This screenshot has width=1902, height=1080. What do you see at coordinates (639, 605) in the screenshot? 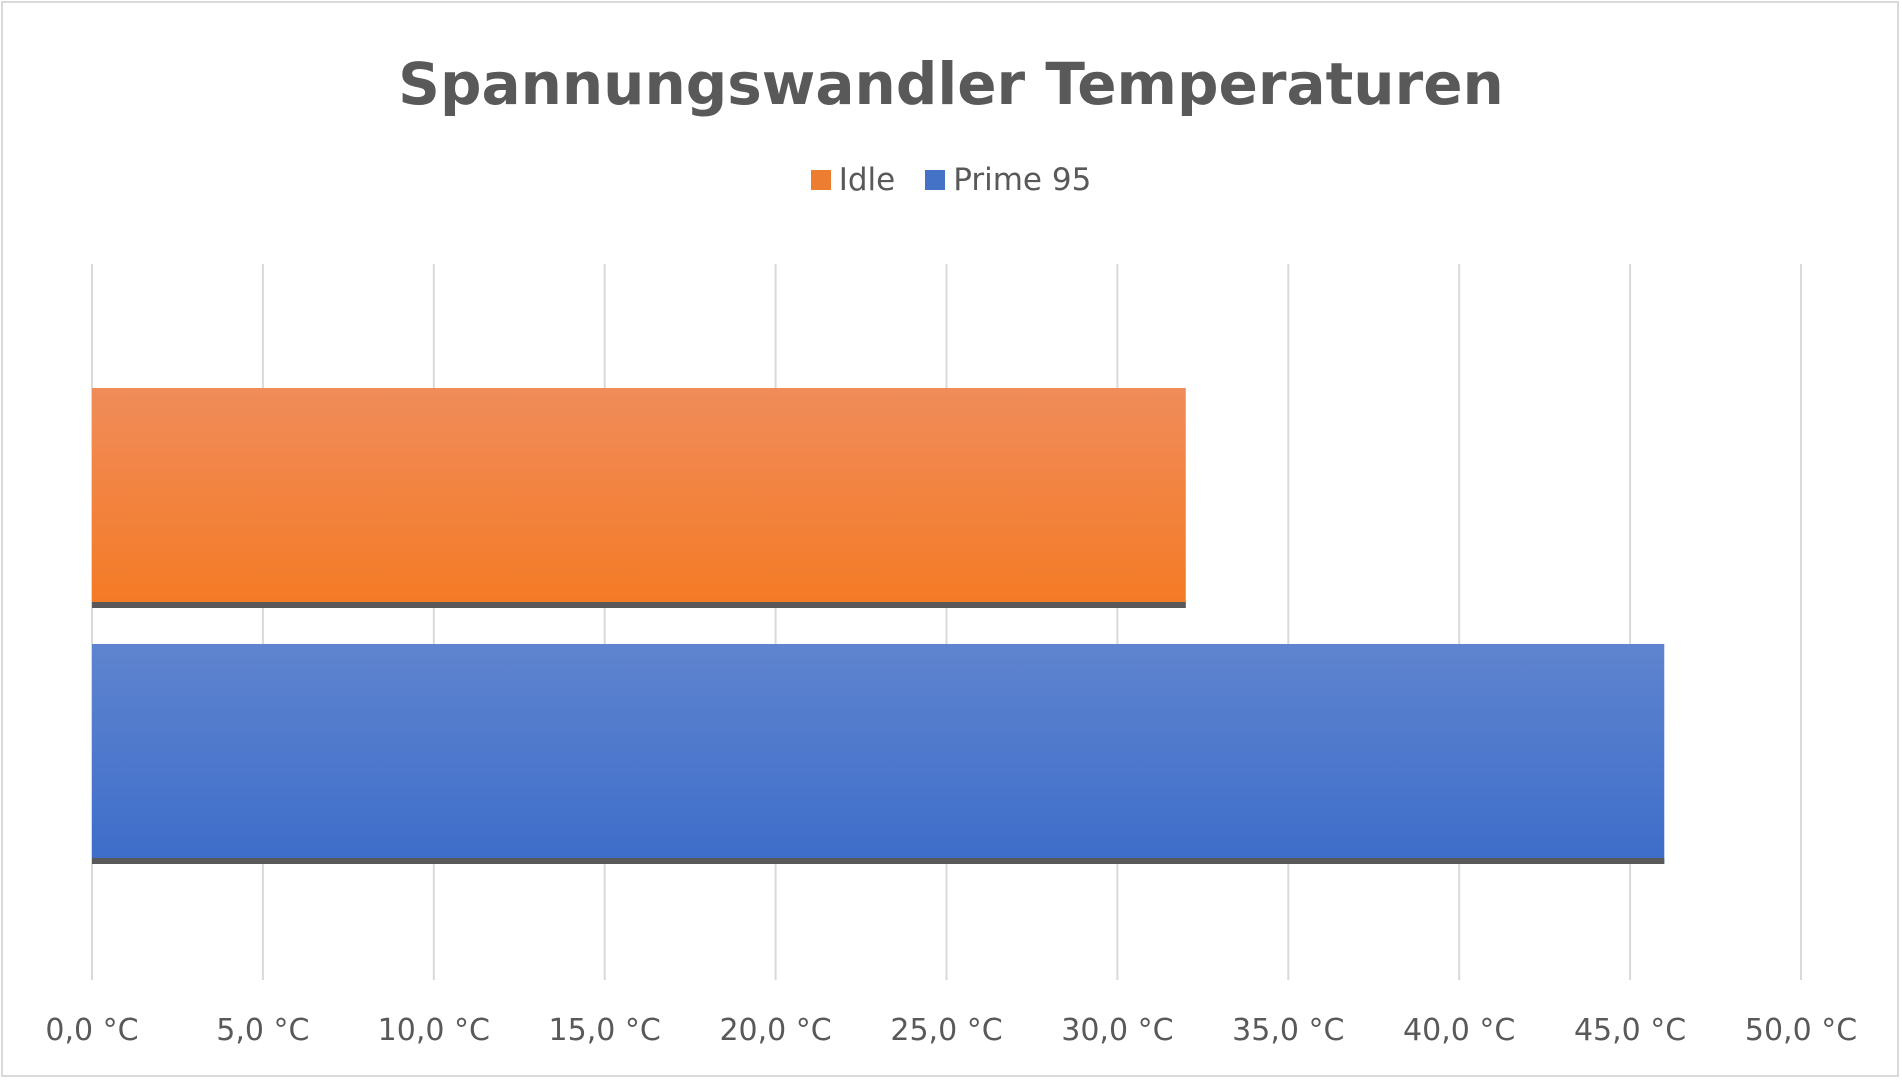
I see `bar-shadow-idle` at bounding box center [639, 605].